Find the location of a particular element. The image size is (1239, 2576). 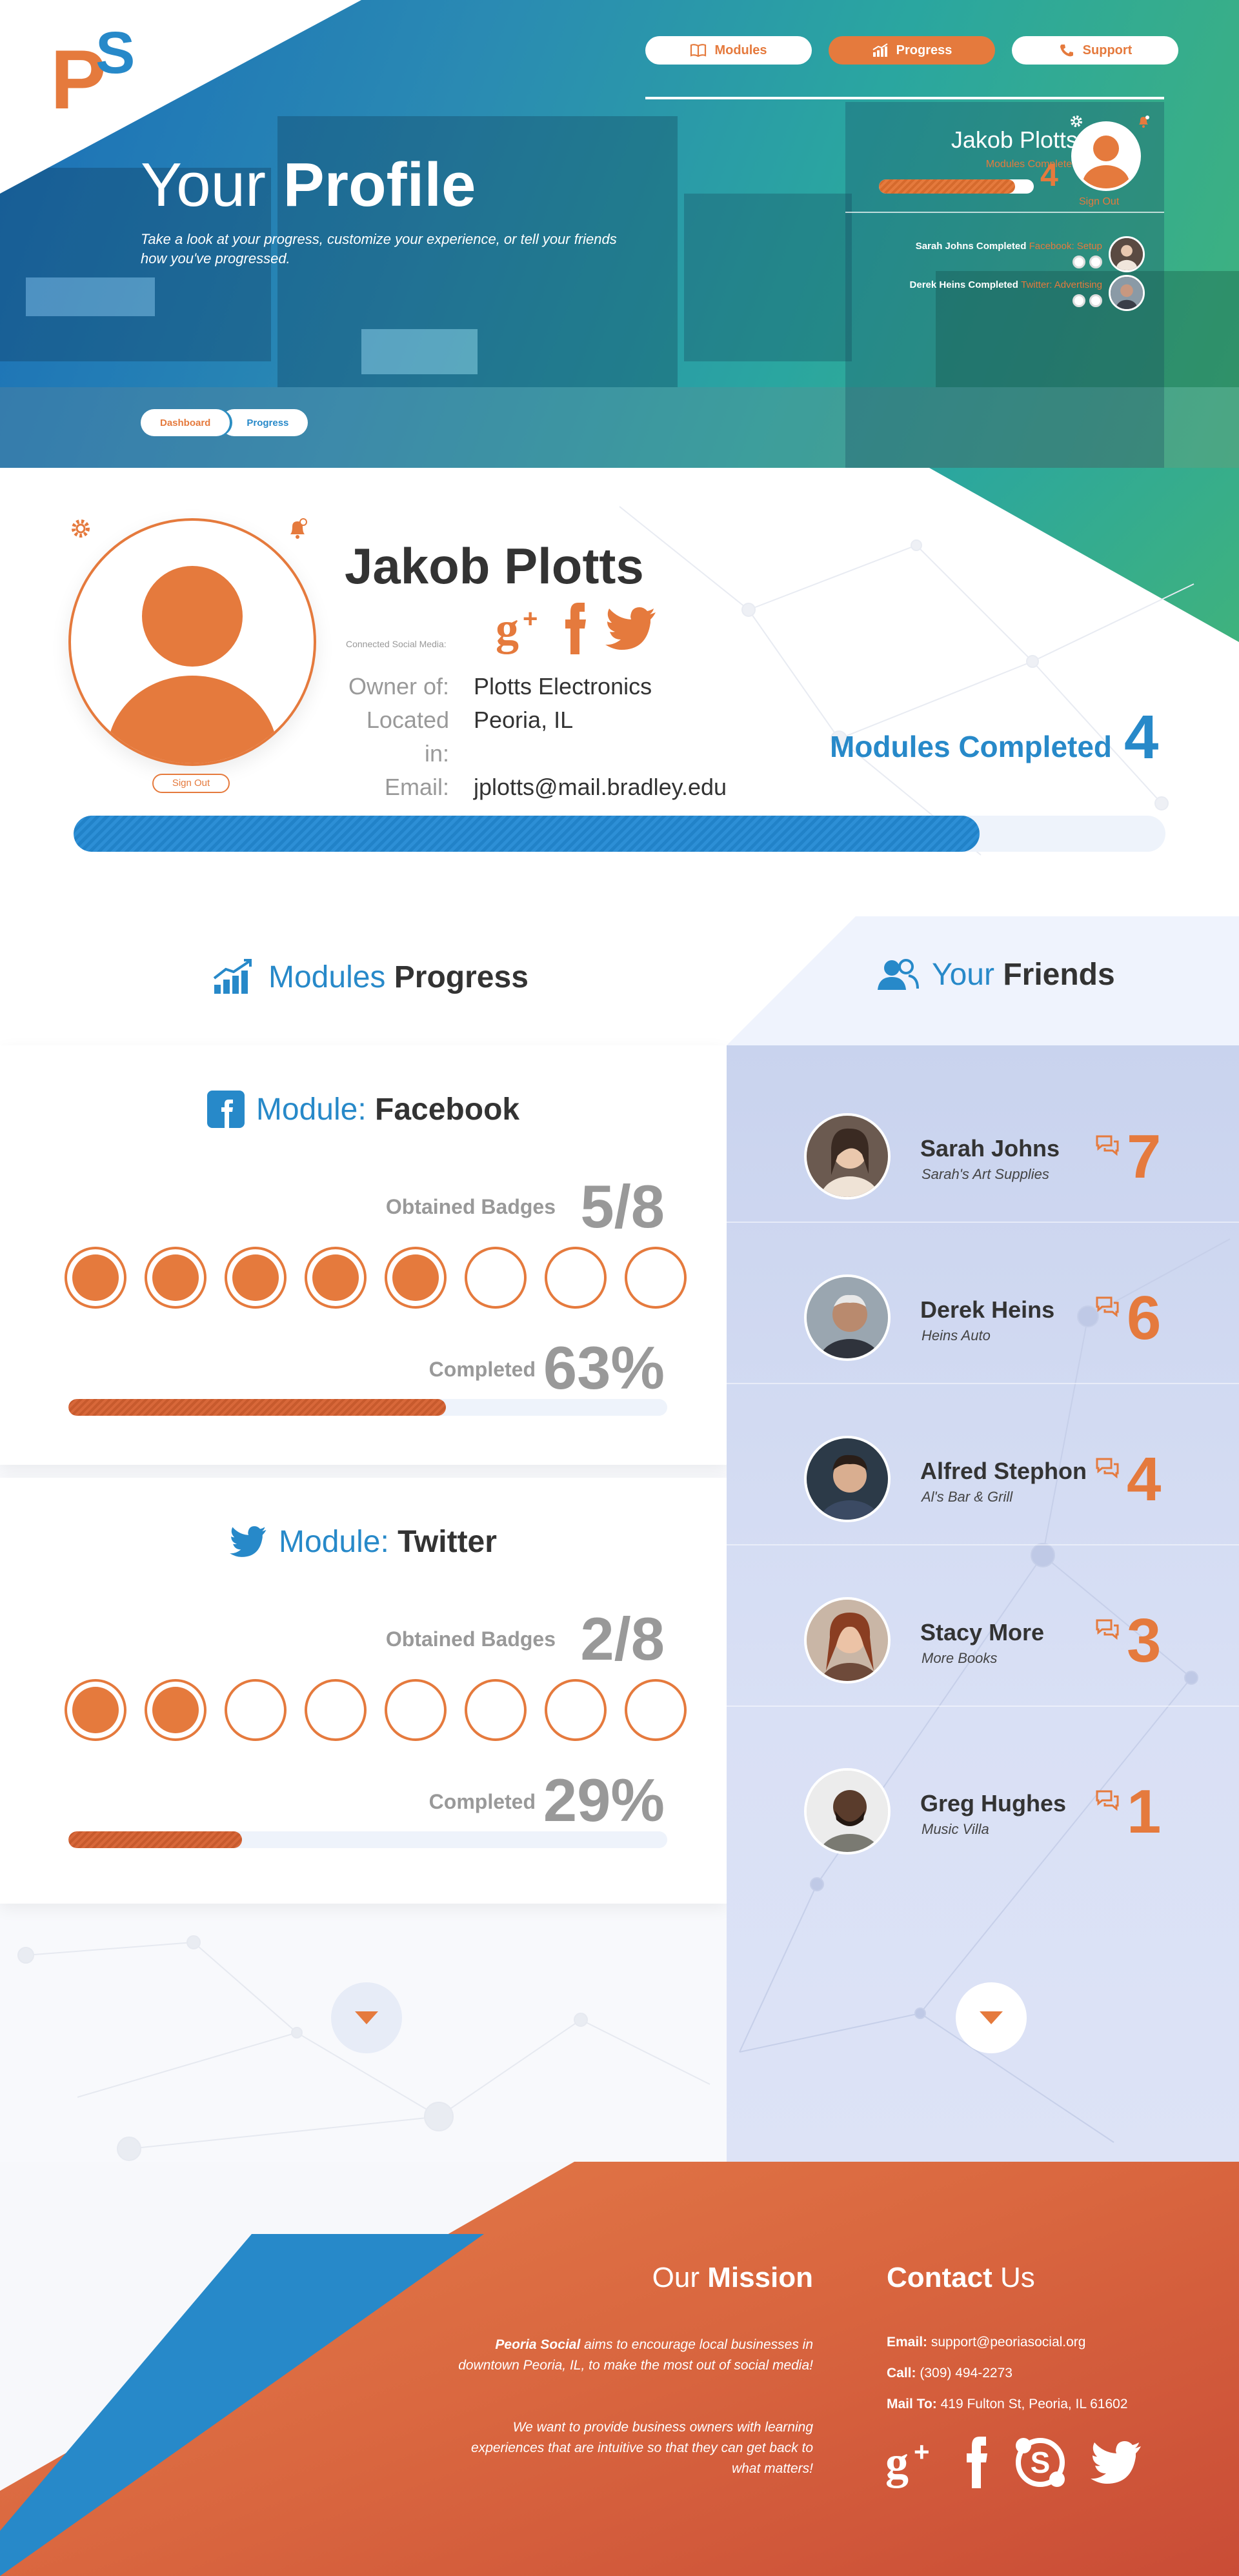

profile-avatar is located at coordinates (192, 642).